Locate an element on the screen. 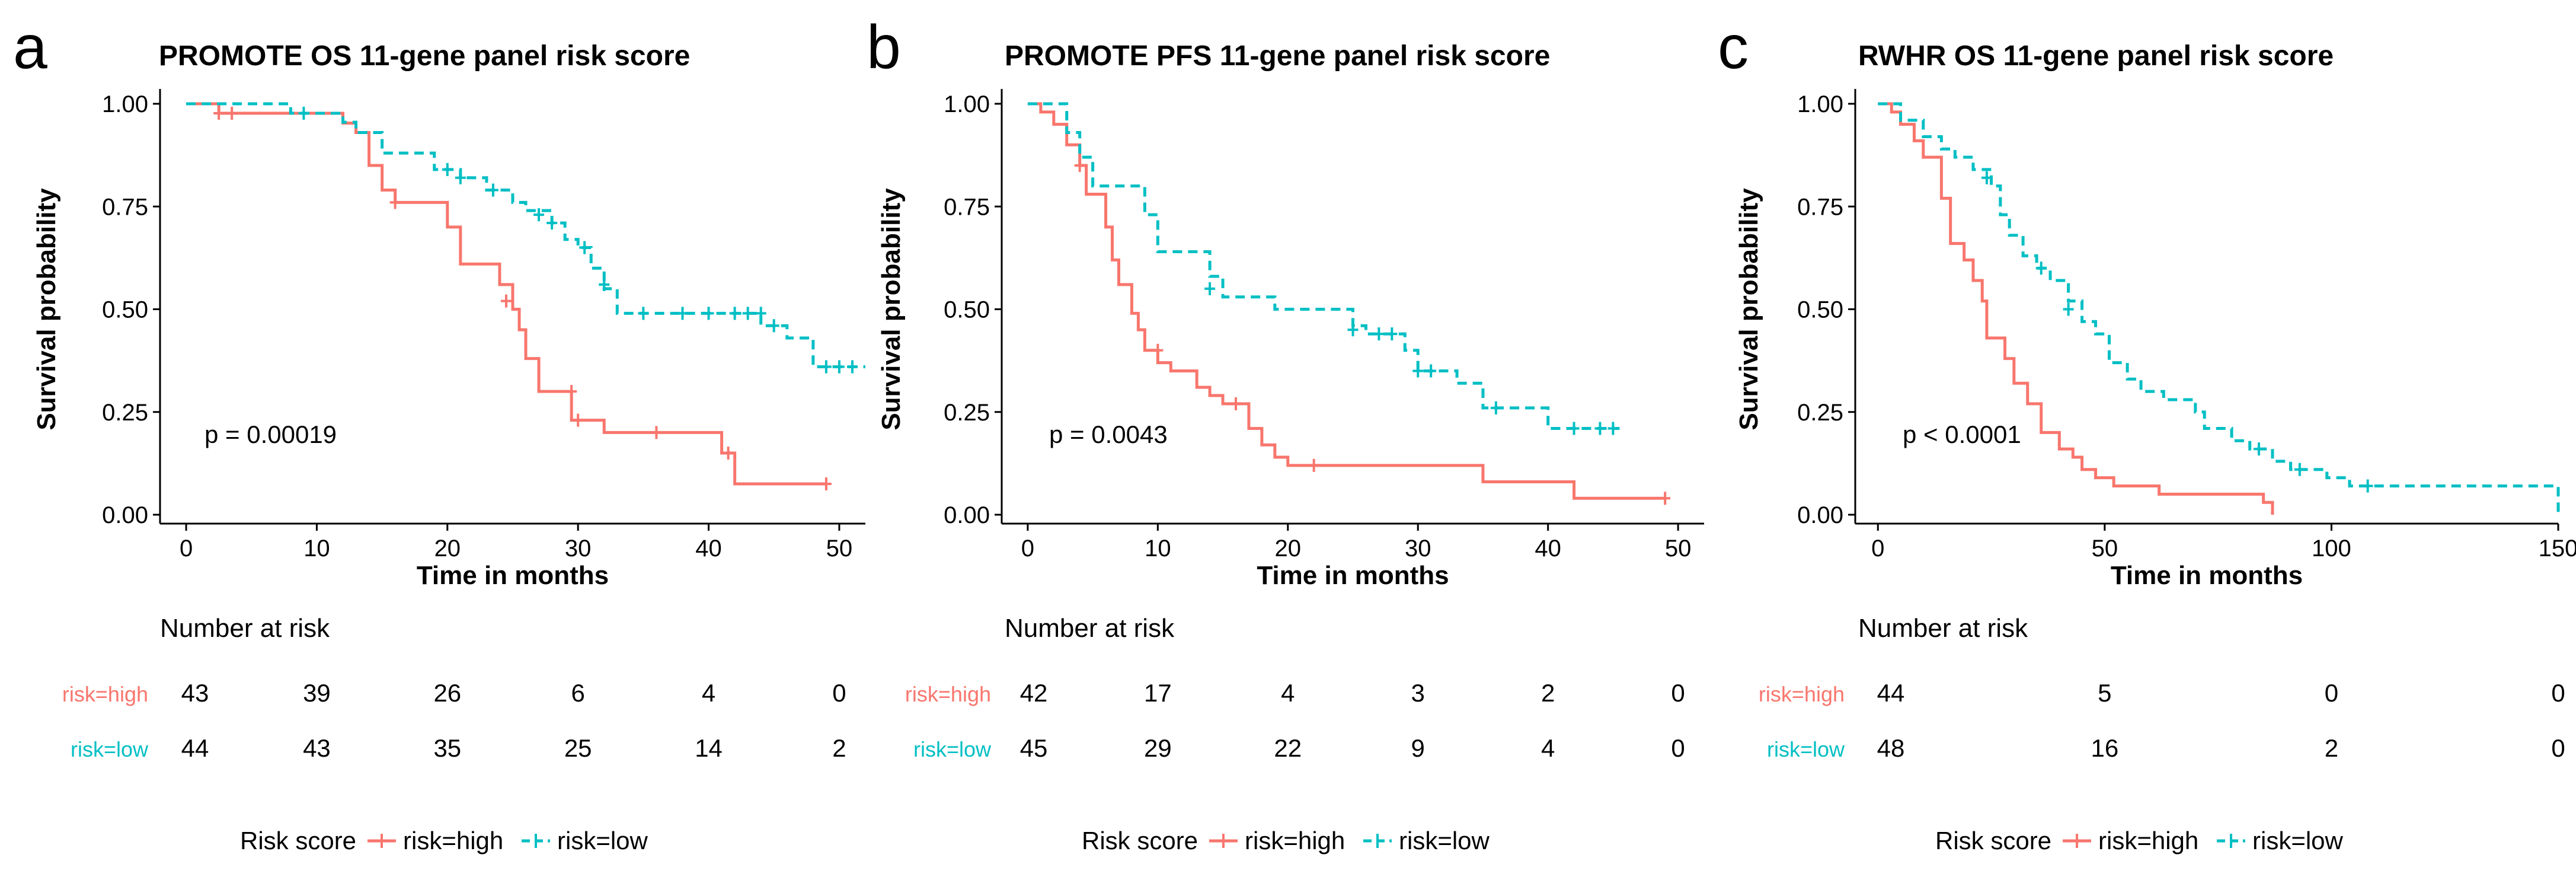  chart-title: RWHR OS 11-gene panel risk score is located at coordinates (2096, 56).